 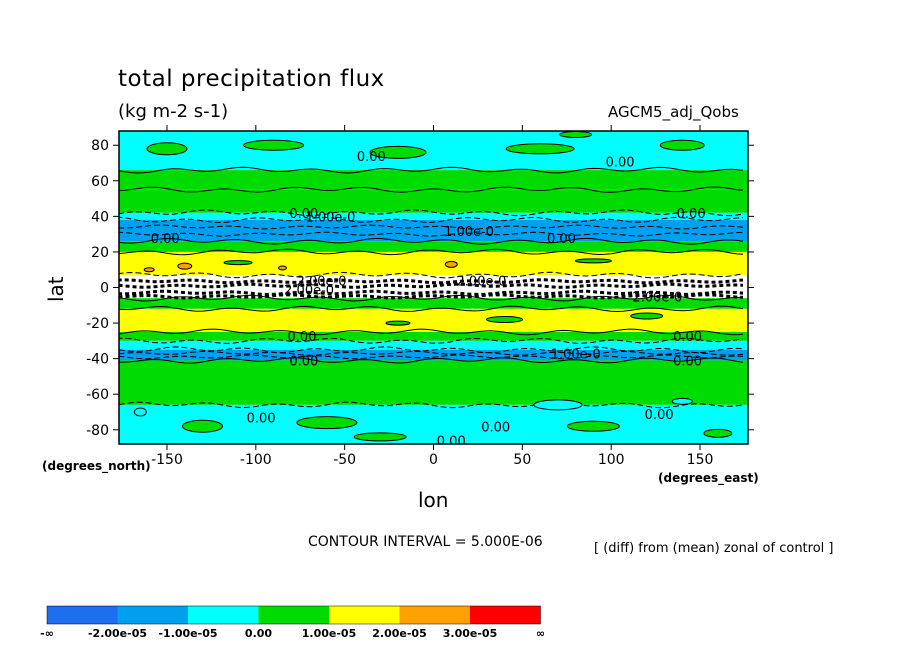 I want to click on x-tick-label: 0, so click(x=433, y=460).